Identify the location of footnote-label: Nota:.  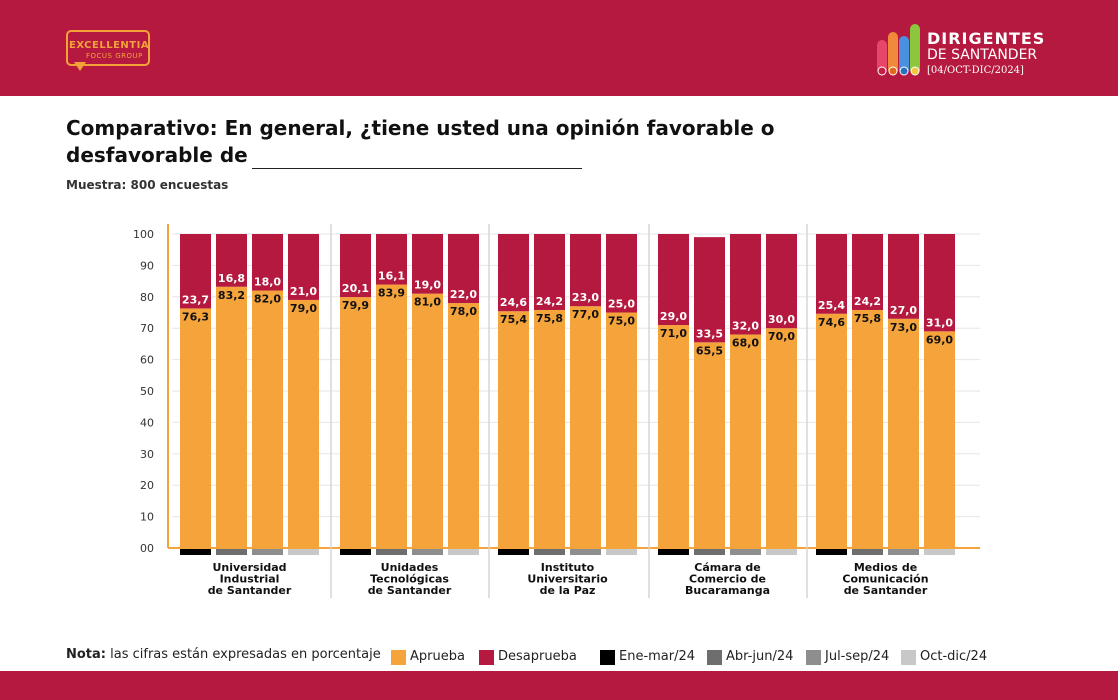
(86, 654).